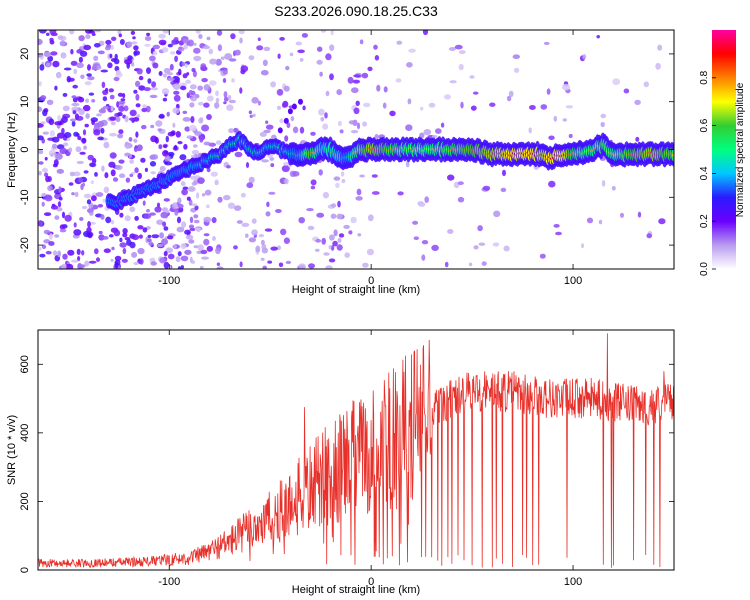 This screenshot has height=600, width=750. What do you see at coordinates (573, 281) in the screenshot?
I see `x-tick-label: 100` at bounding box center [573, 281].